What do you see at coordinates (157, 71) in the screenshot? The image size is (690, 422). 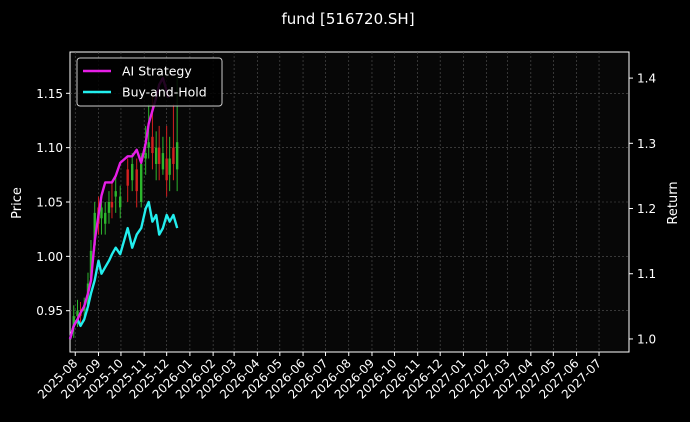 I see `legend-label: AI Strategy` at bounding box center [157, 71].